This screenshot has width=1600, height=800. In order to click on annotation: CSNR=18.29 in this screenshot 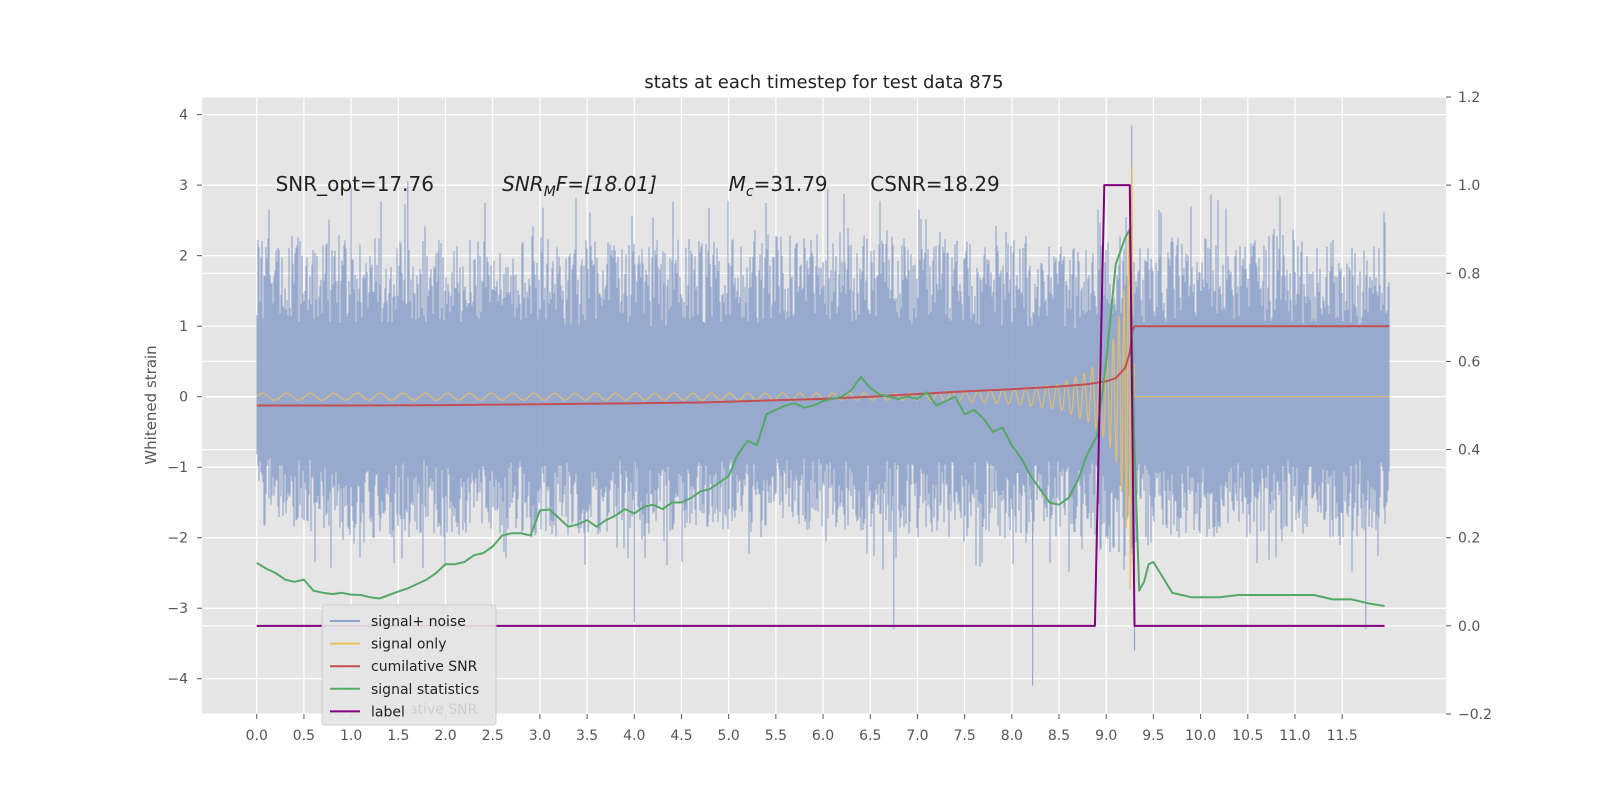, I will do `click(935, 184)`.